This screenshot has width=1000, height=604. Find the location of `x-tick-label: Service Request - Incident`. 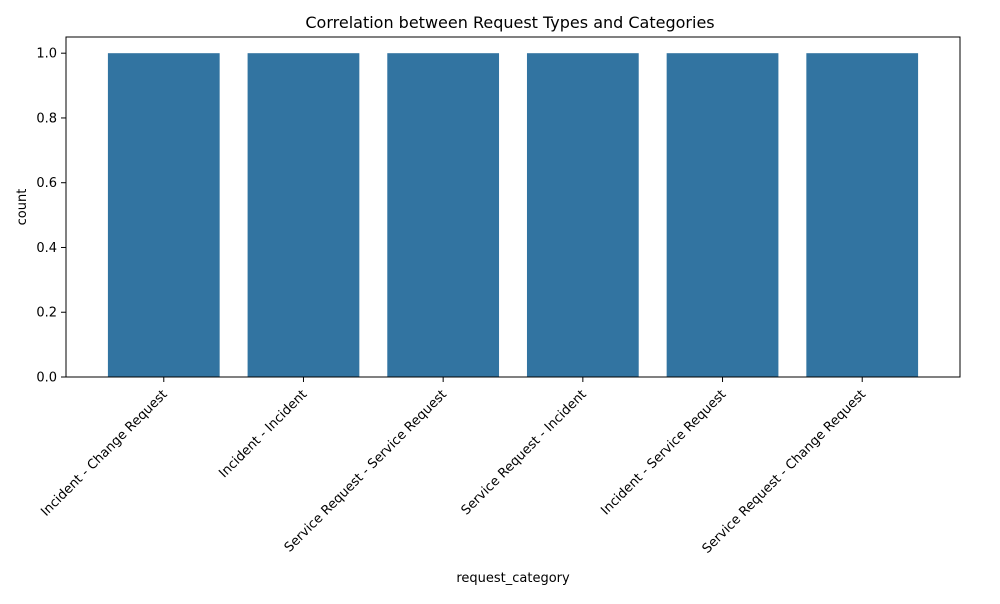

x-tick-label: Service Request - Incident is located at coordinates (524, 452).